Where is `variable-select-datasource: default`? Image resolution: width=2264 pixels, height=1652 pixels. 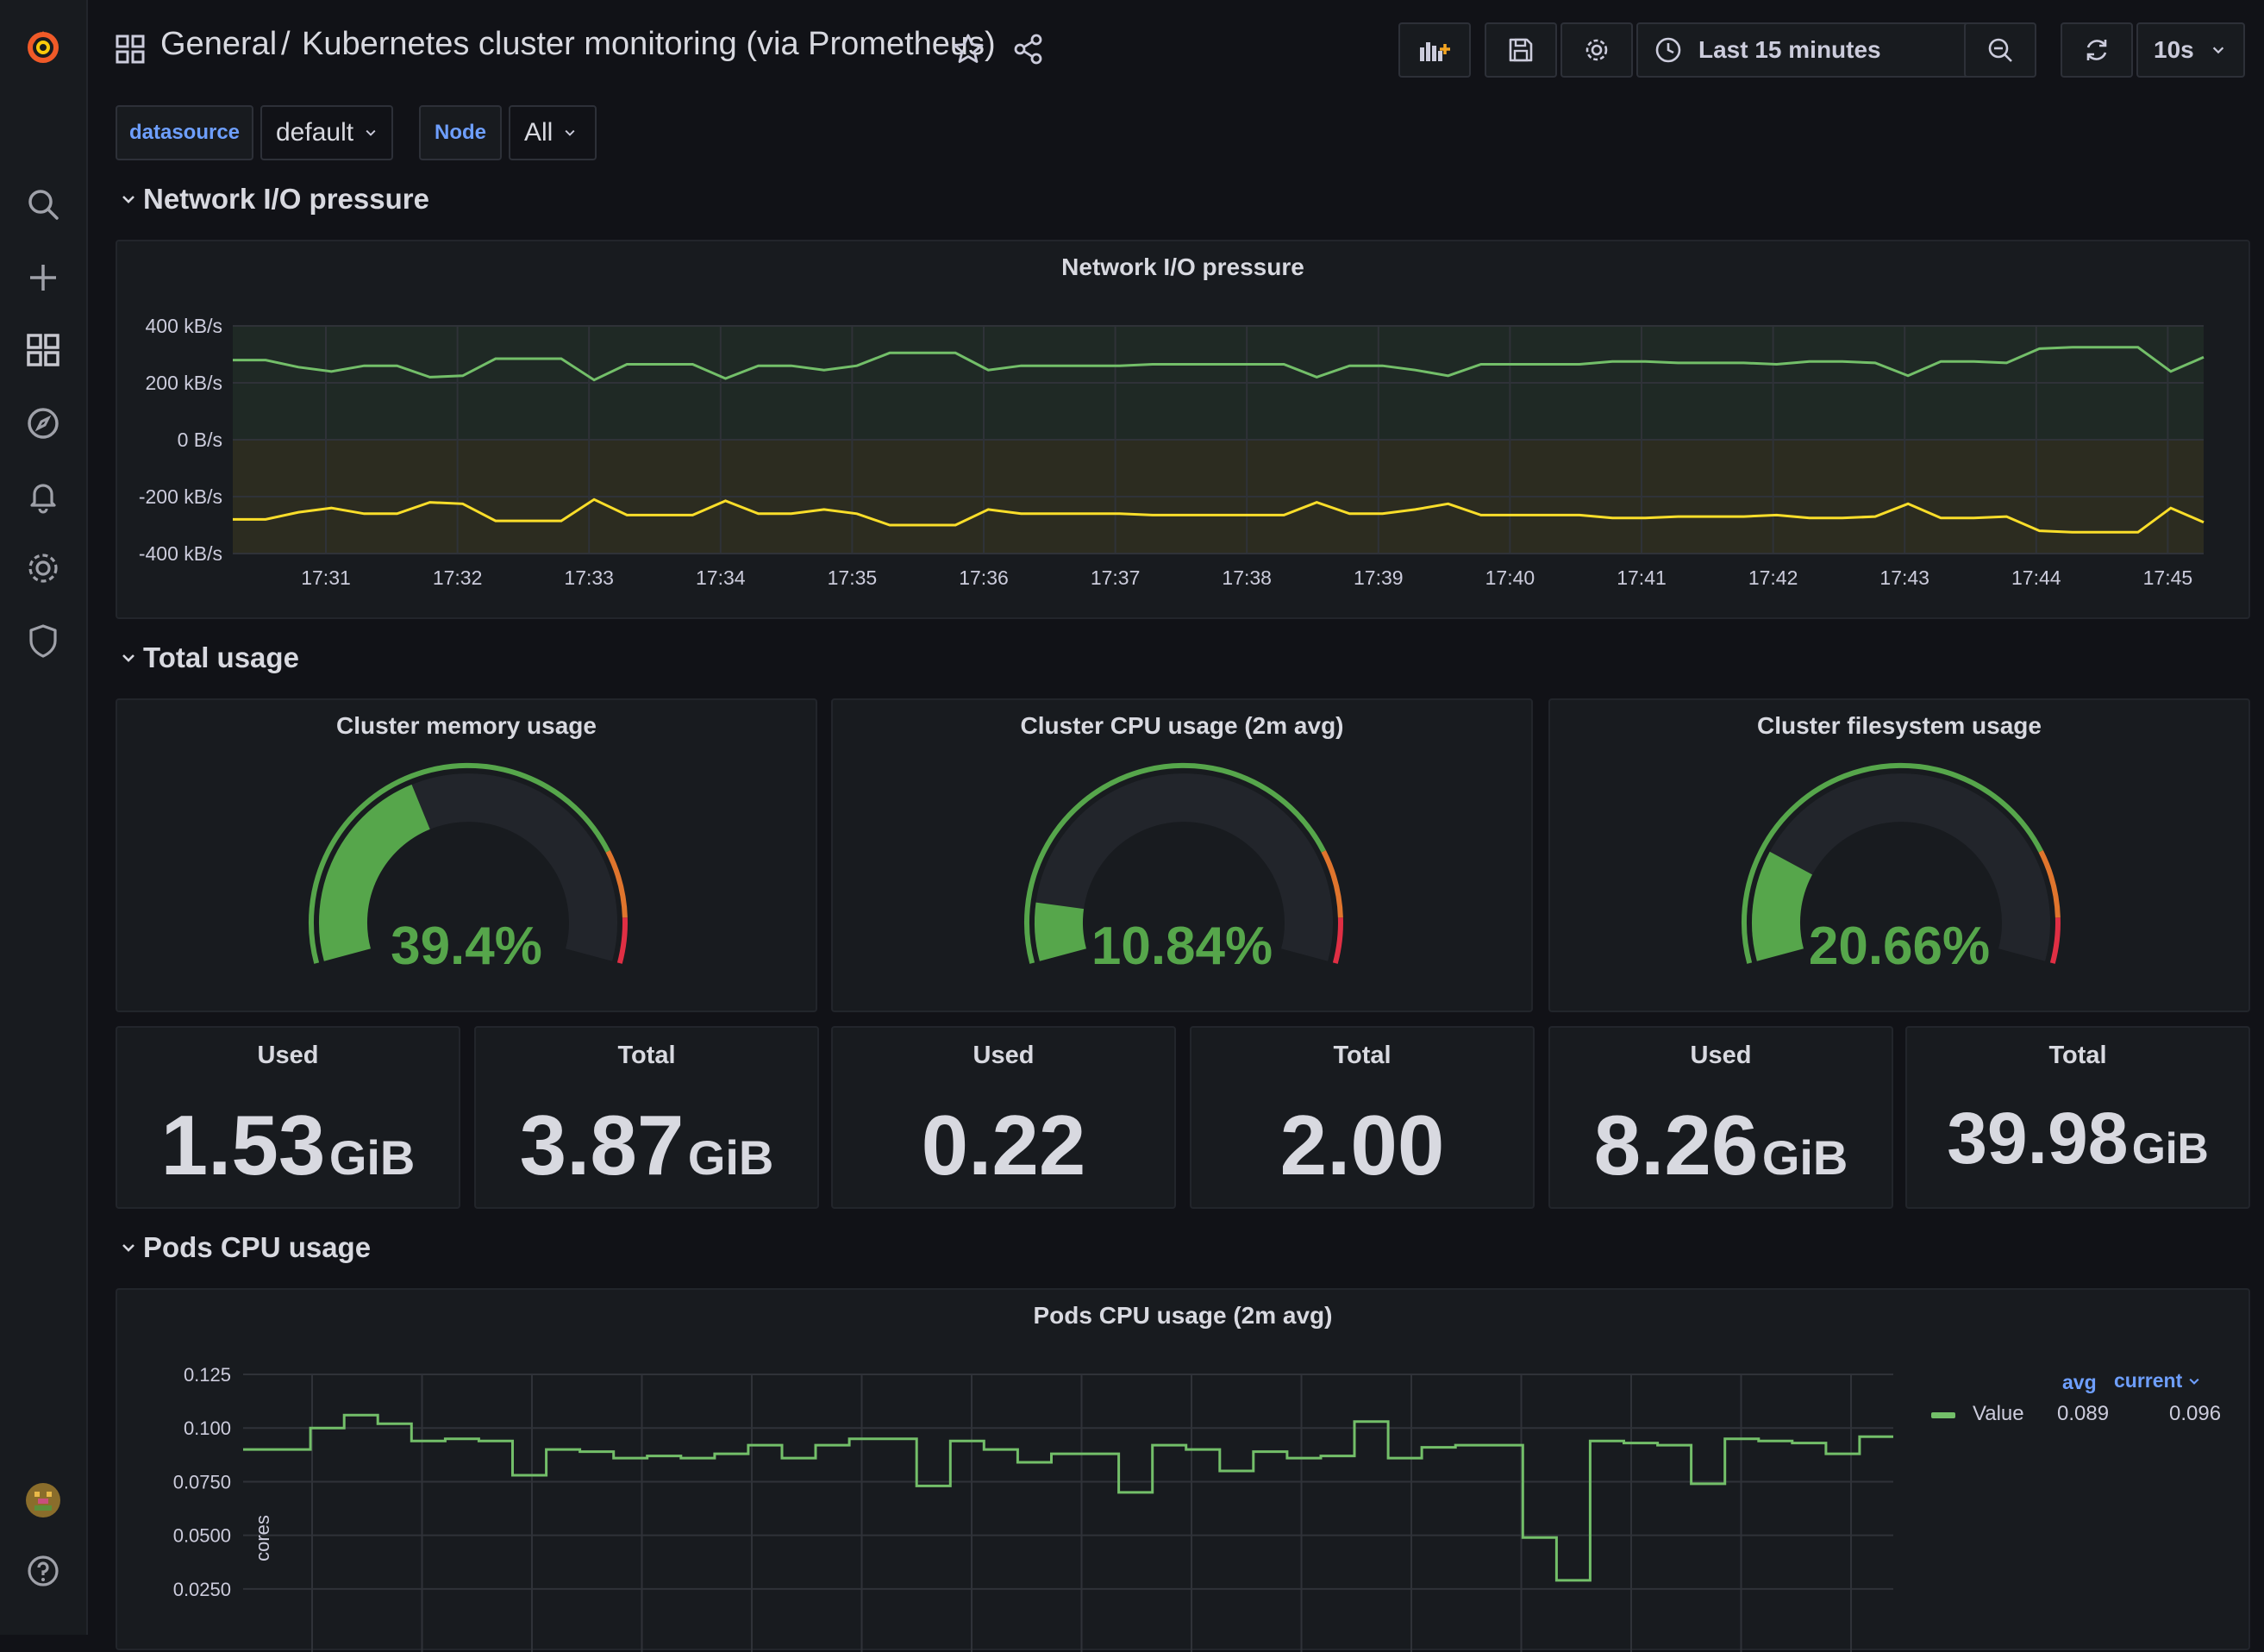
variable-select-datasource: default is located at coordinates (326, 132).